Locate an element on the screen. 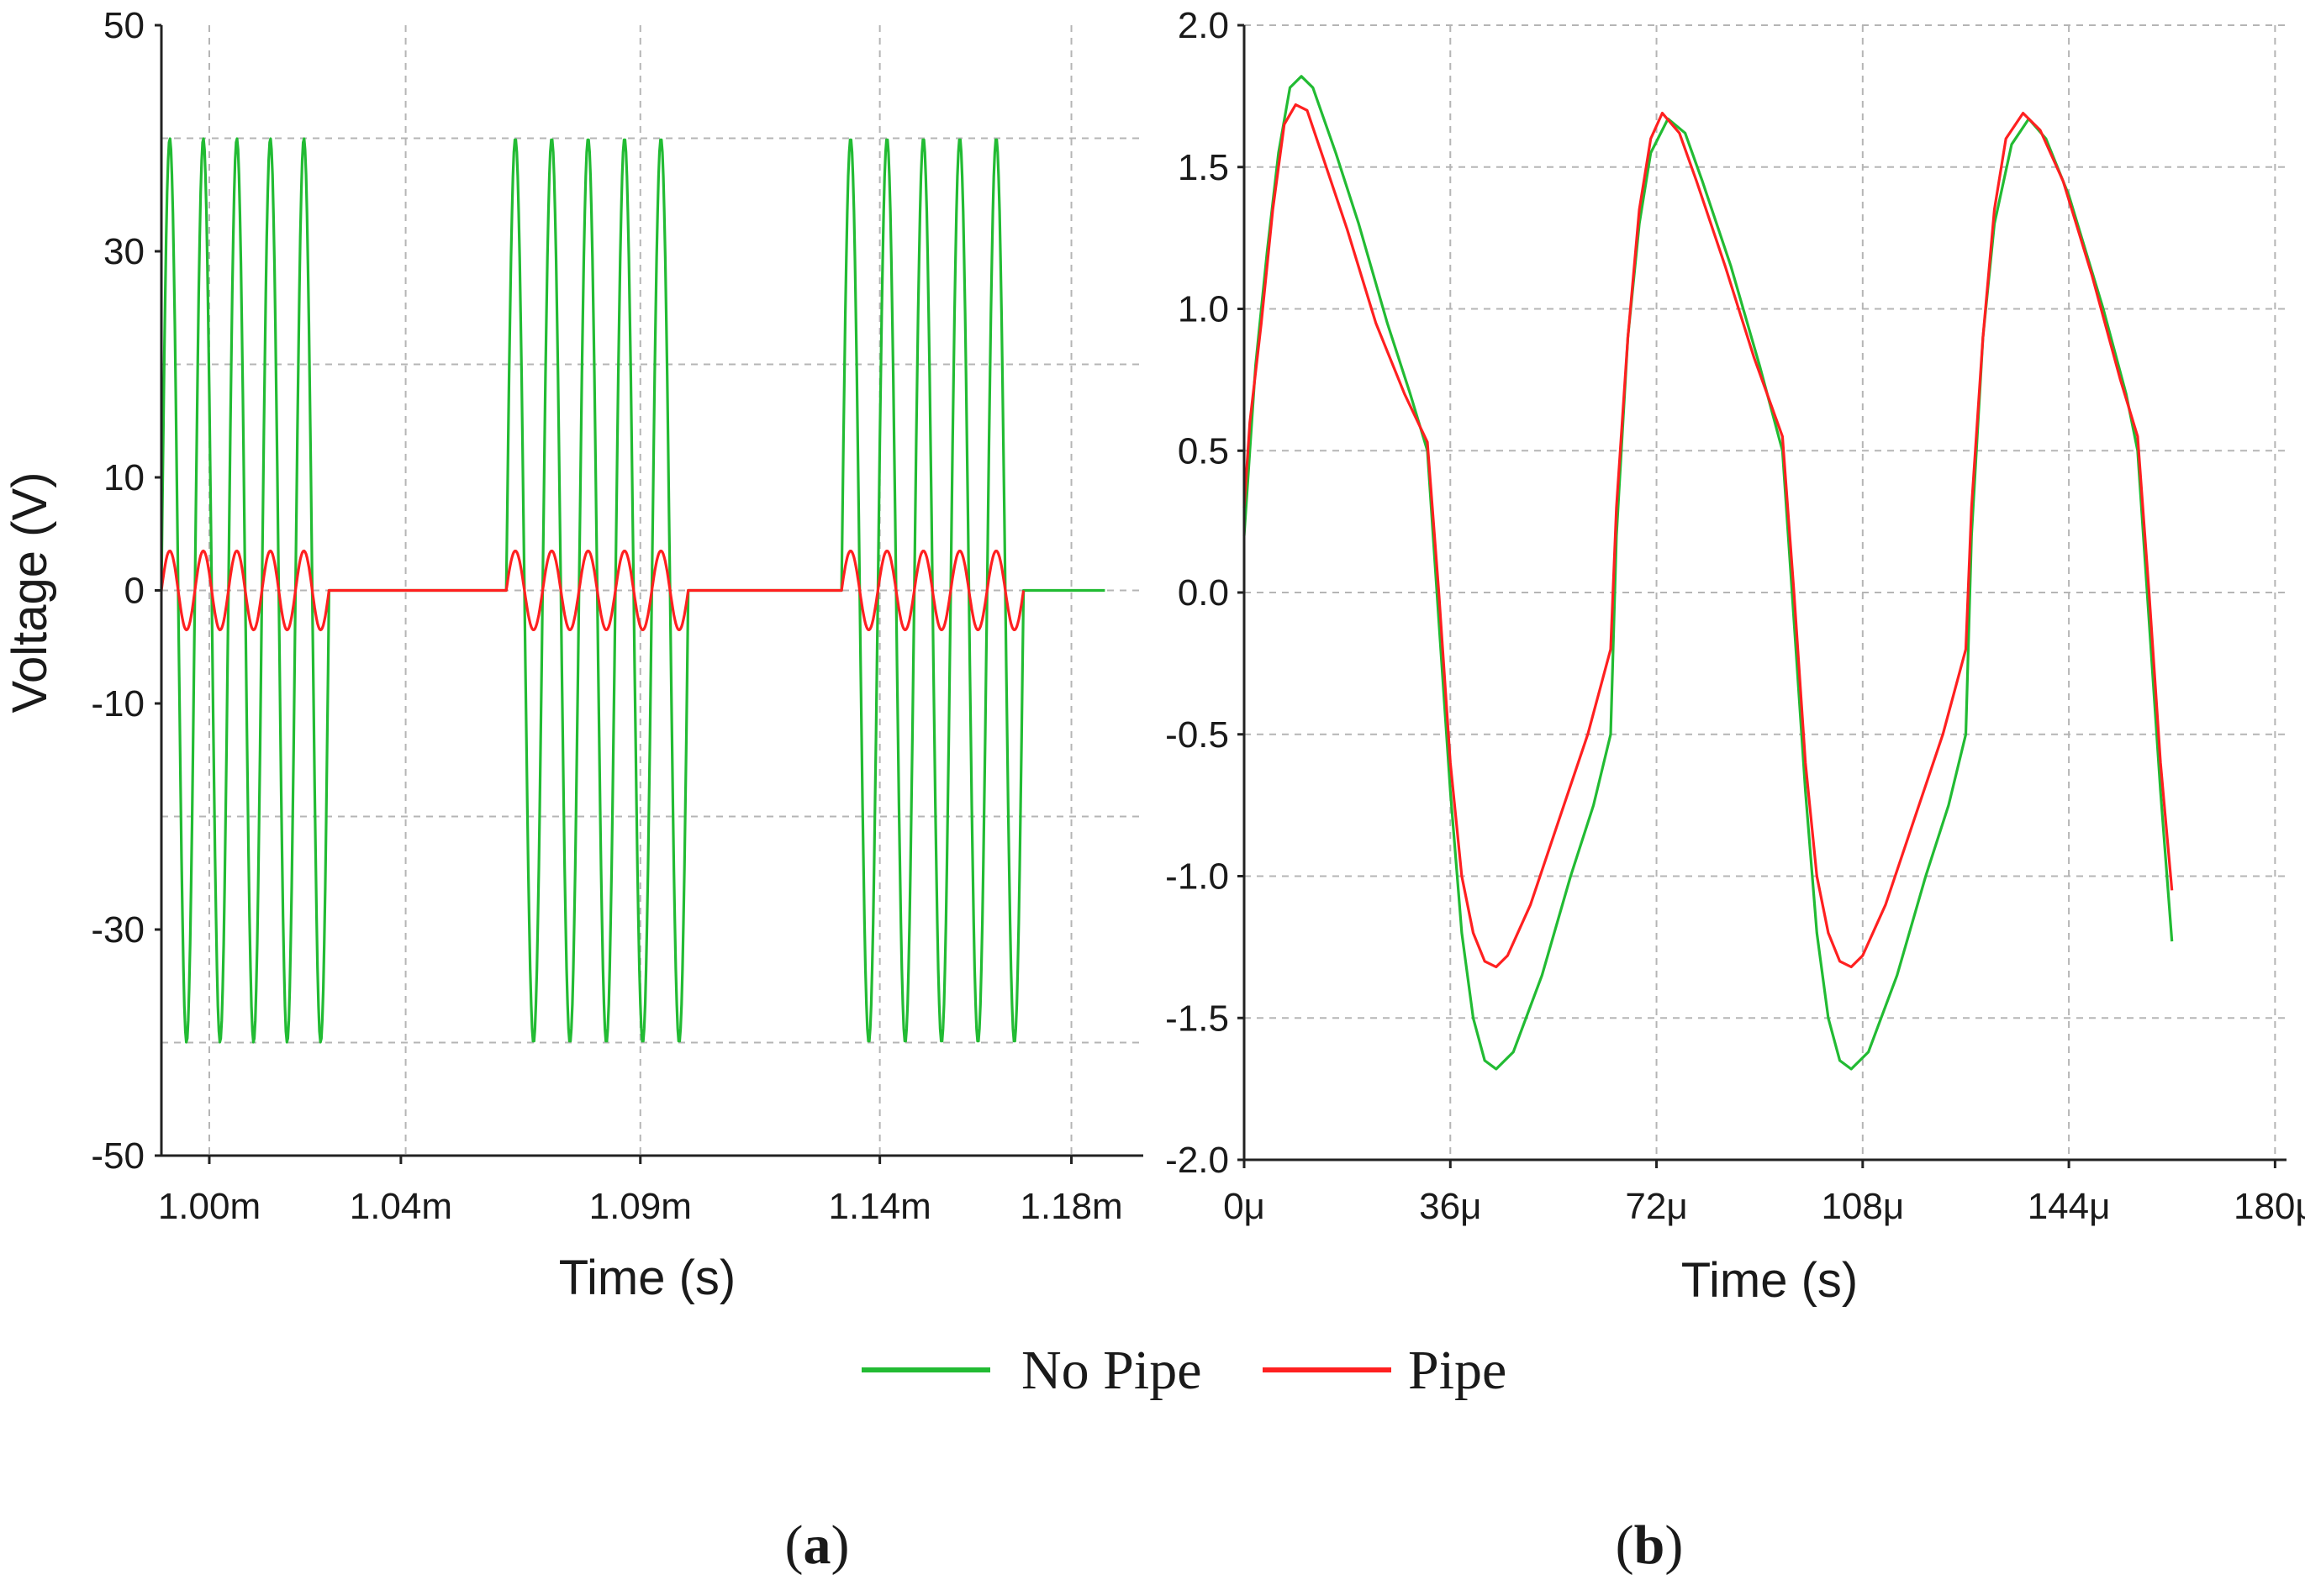 The height and width of the screenshot is (1596, 2305). panel-a-ytick-label: 10 is located at coordinates (124, 478).